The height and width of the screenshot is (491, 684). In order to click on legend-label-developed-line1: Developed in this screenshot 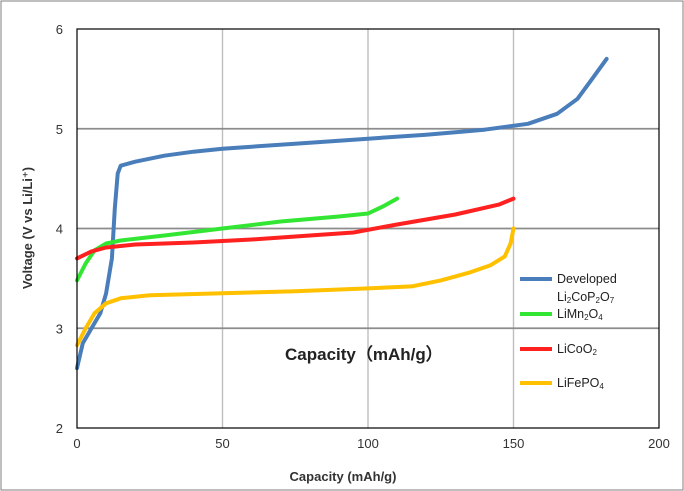, I will do `click(587, 279)`.